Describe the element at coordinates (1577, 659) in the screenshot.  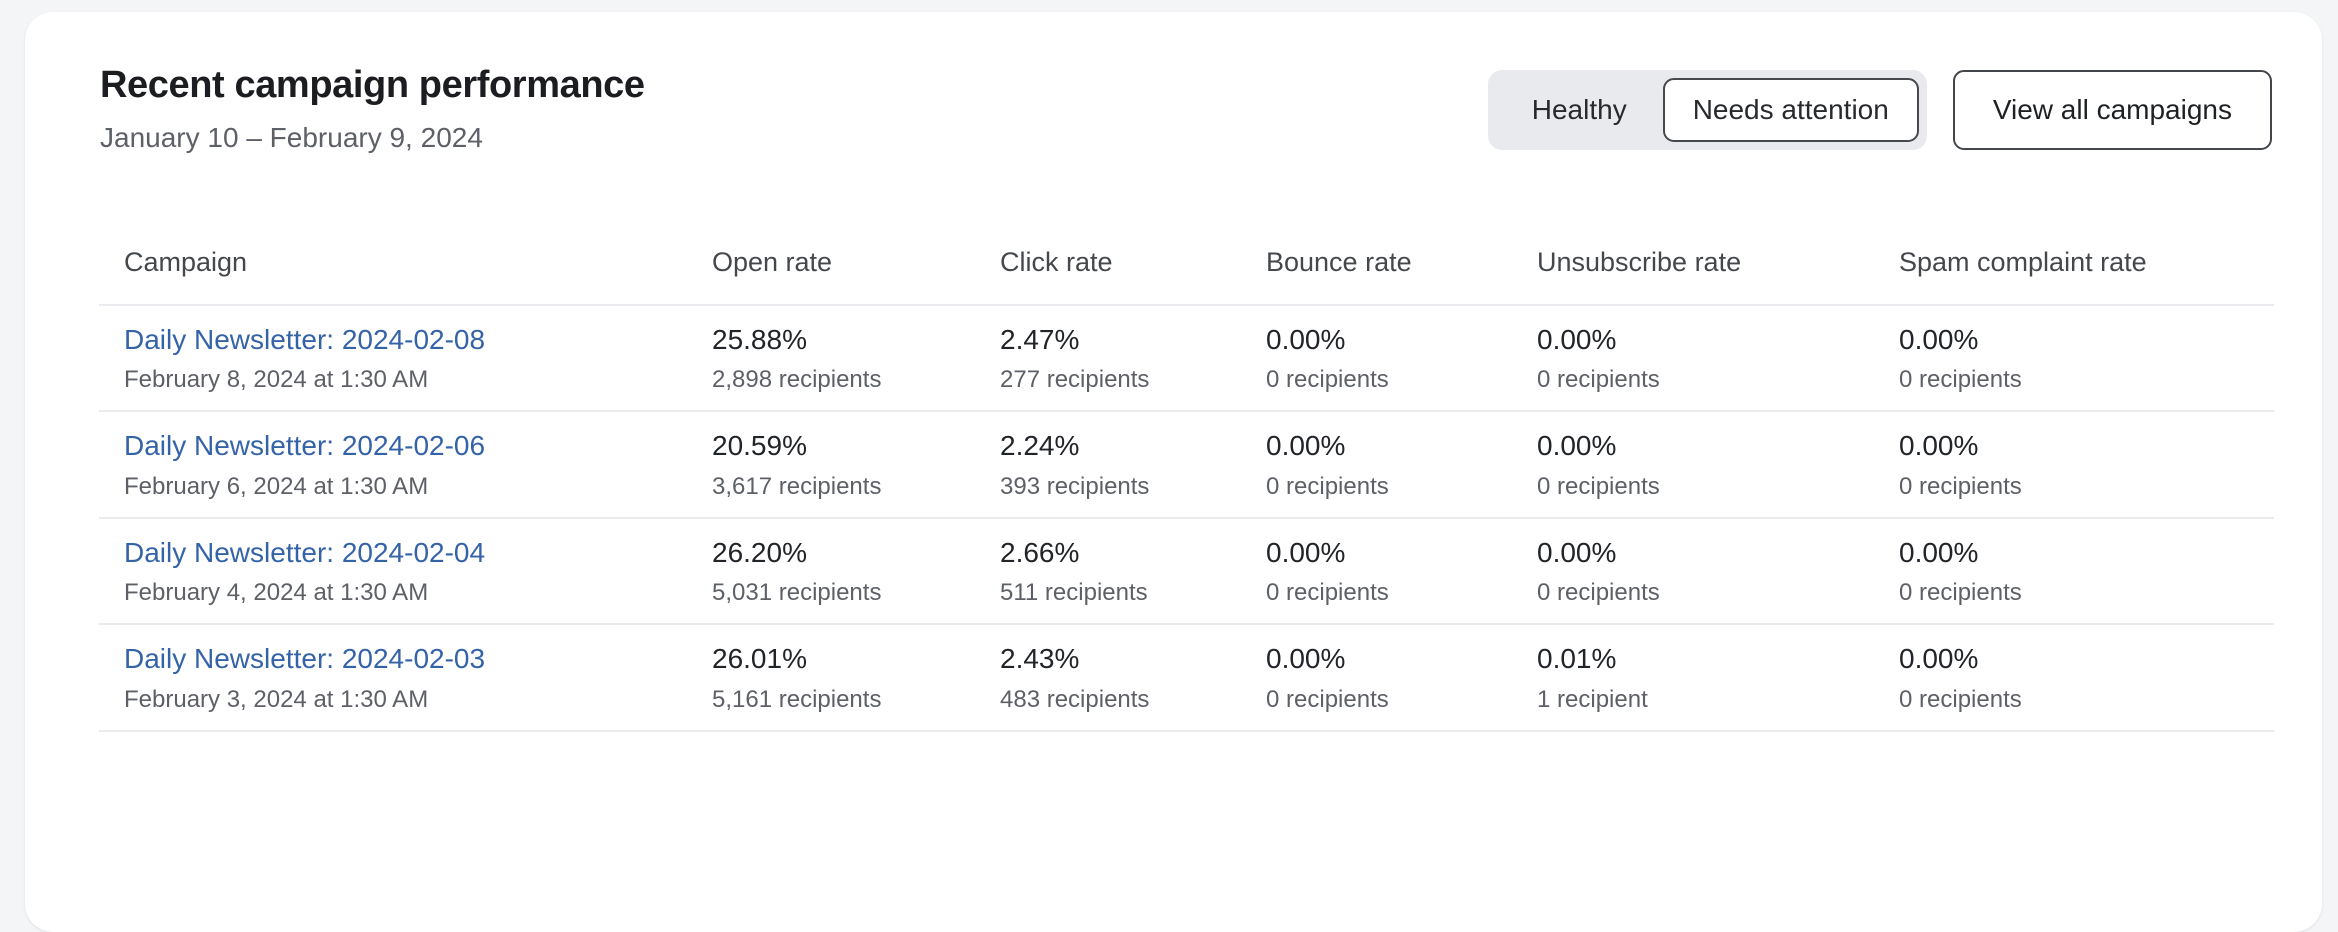
I see `unsubscribe-rate-value: 0.01%` at that location.